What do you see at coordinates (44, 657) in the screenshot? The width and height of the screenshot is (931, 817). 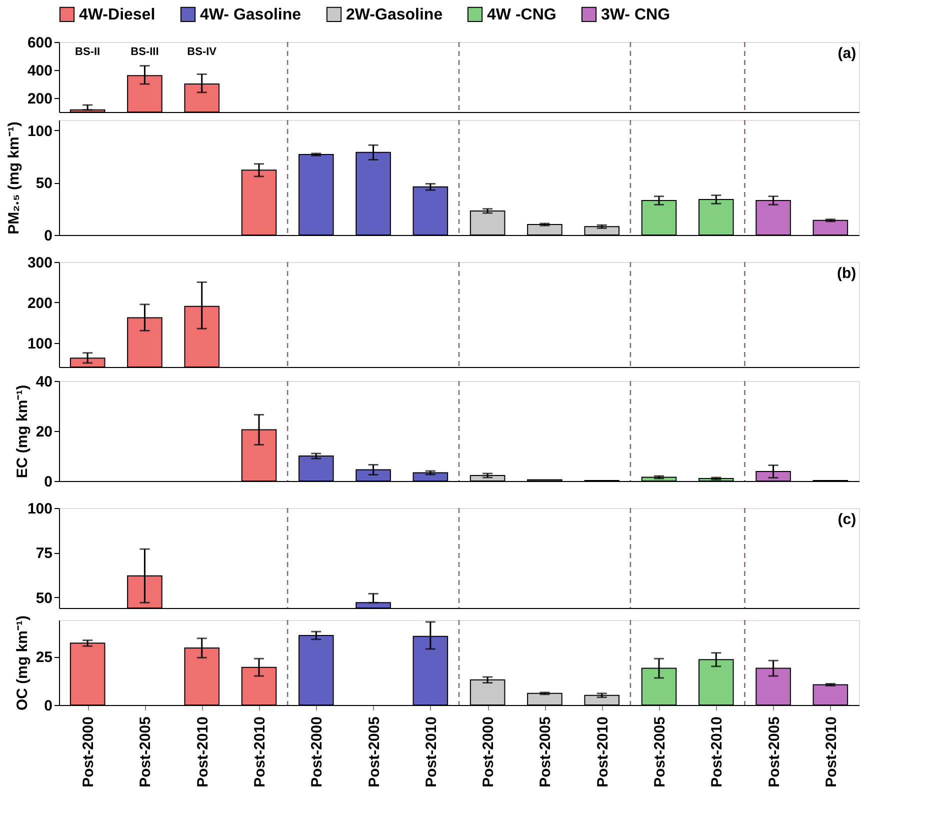 I see `y-tick-label: 25` at bounding box center [44, 657].